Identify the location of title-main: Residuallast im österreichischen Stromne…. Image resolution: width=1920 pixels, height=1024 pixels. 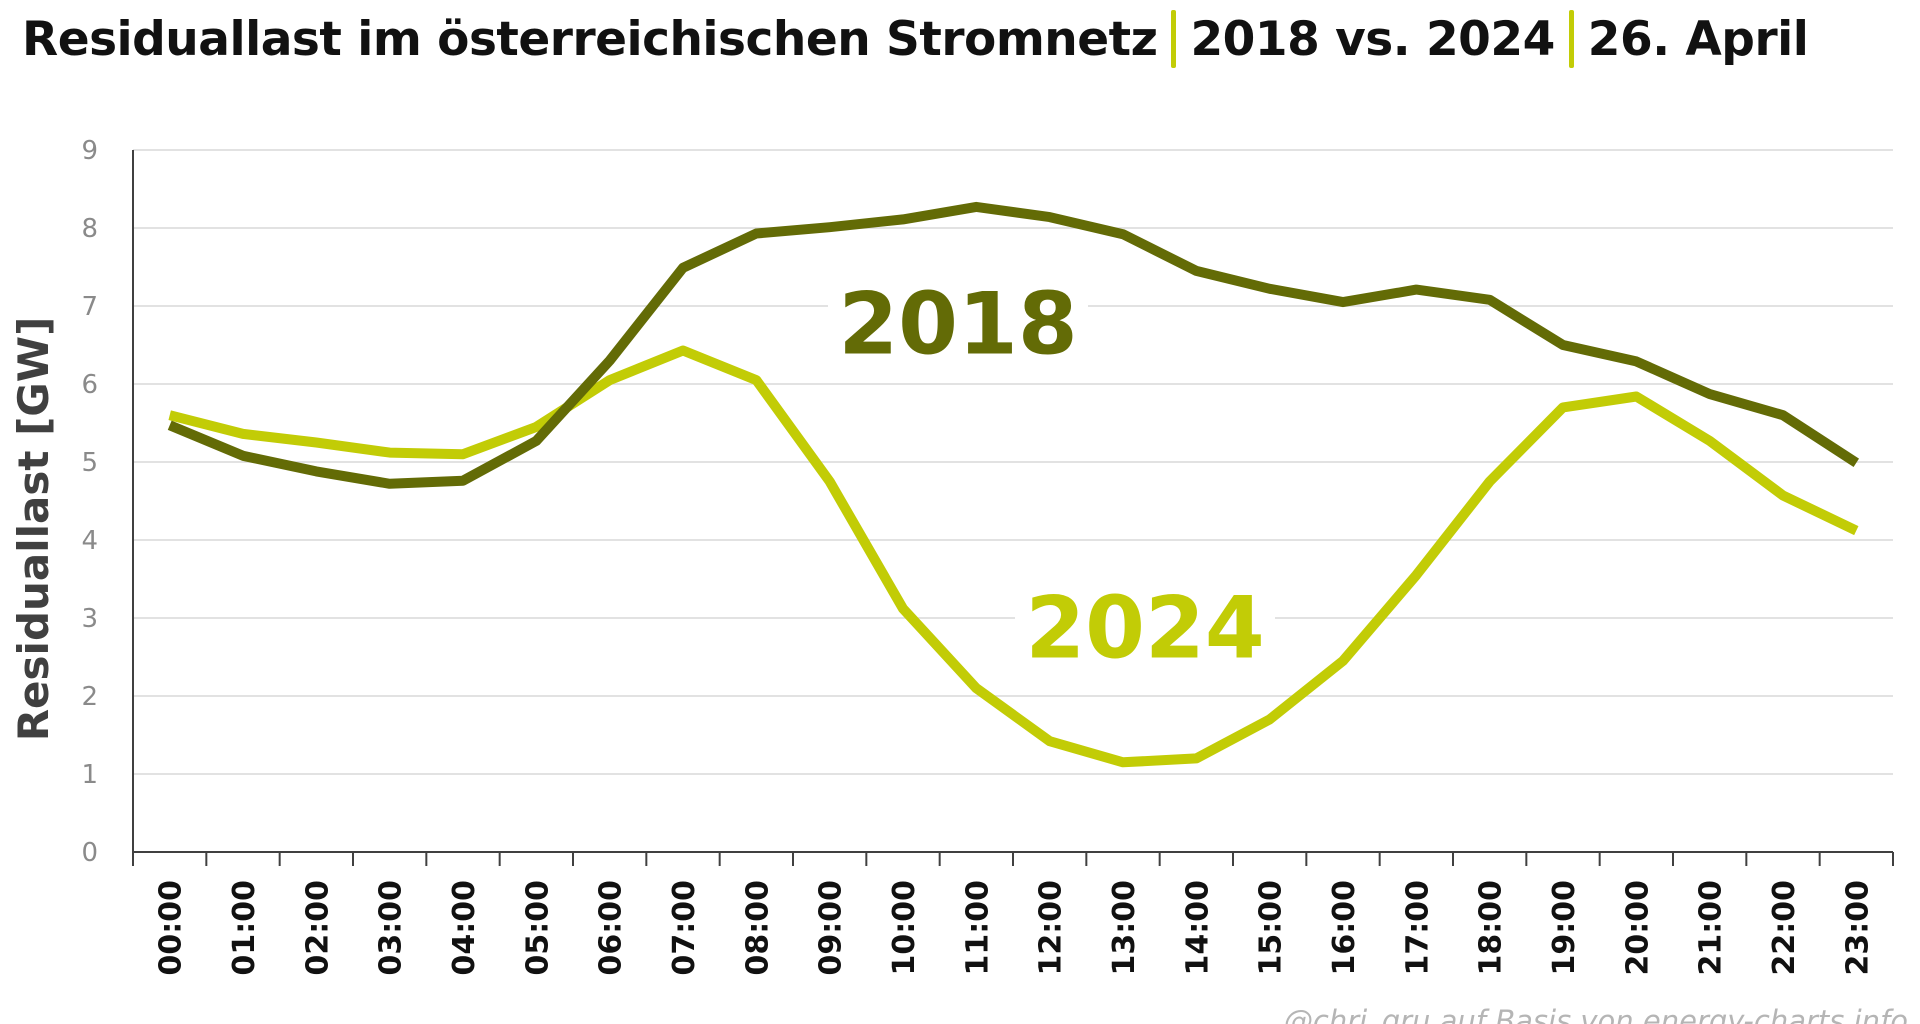
(590, 39).